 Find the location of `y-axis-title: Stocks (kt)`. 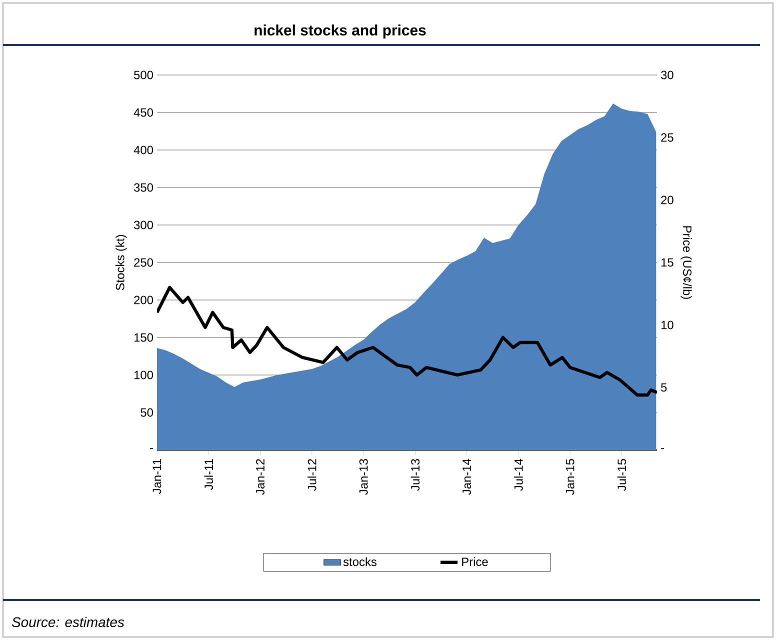

y-axis-title: Stocks (kt) is located at coordinates (121, 262).